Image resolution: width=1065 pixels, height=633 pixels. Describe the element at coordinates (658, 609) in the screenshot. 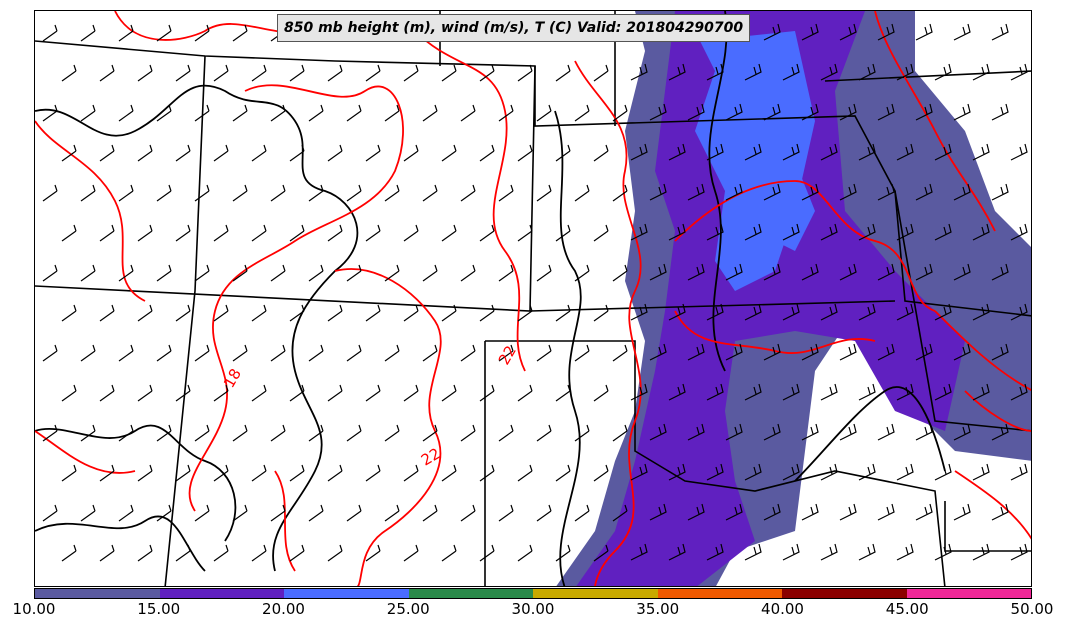

I see `colorbar-tick-label: 35.00` at that location.